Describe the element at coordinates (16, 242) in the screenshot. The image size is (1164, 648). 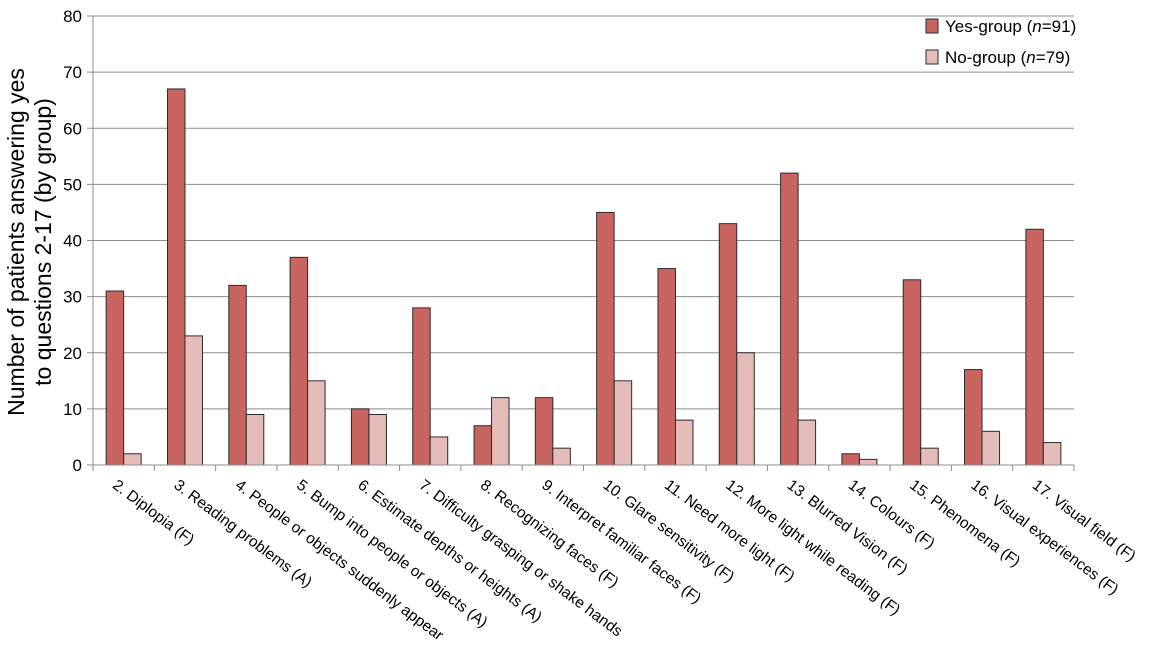
I see `y-axis-label-line1: Number of patients answering yes` at that location.